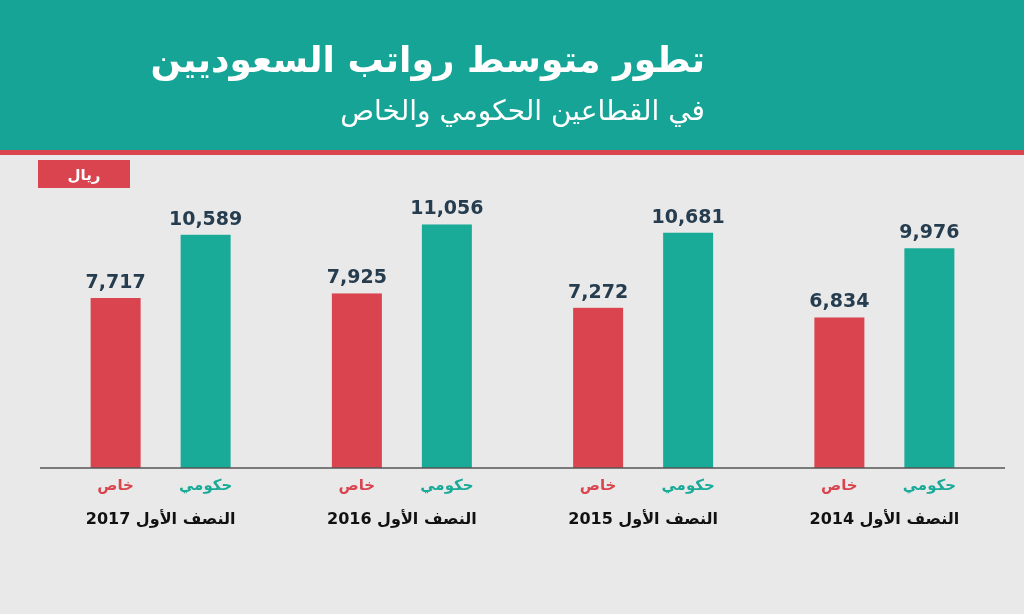  Describe the element at coordinates (598, 290) in the screenshot. I see `data-label: 7,272` at that location.